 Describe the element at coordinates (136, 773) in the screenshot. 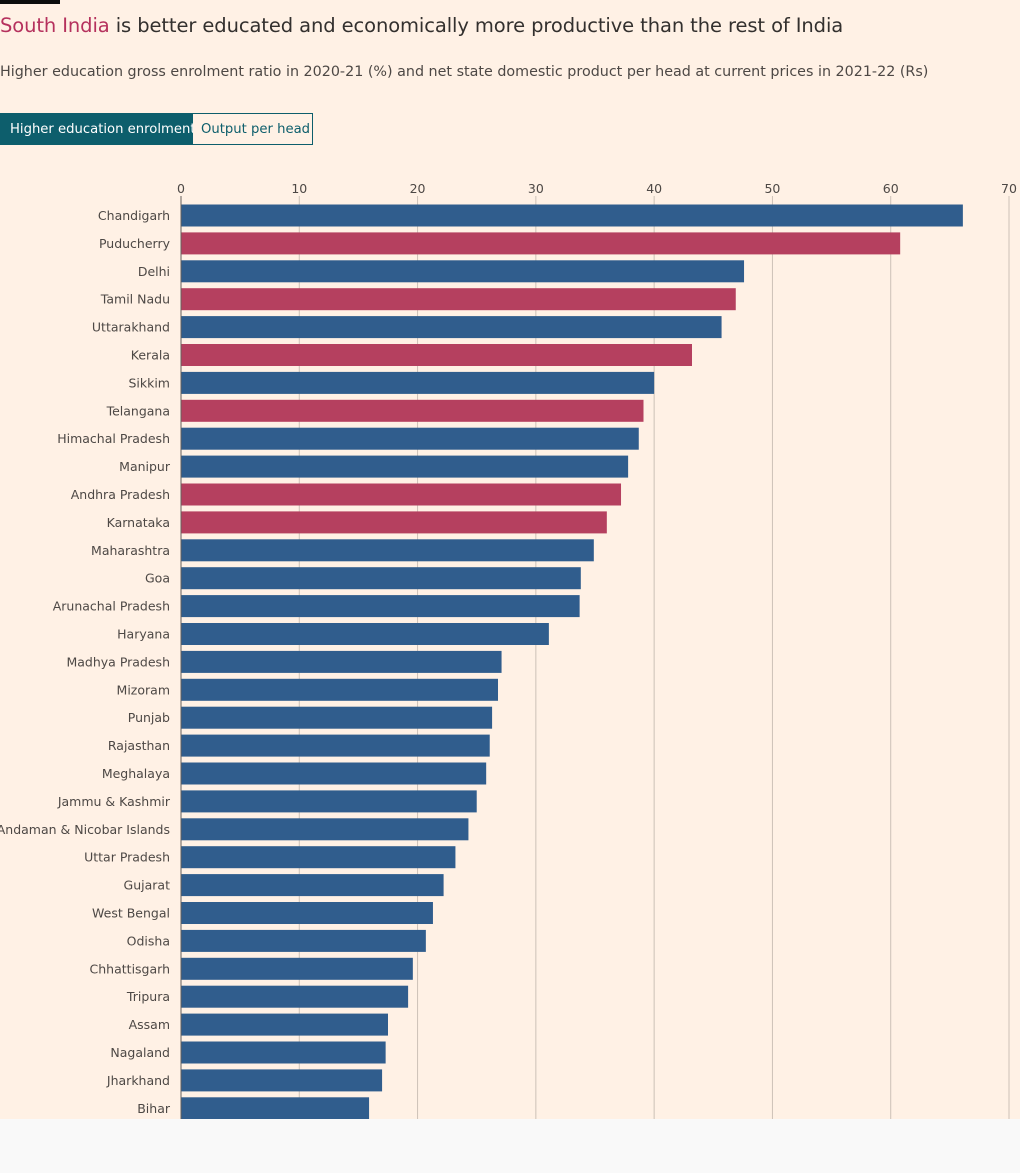

I see `category-label: Meghalaya` at that location.